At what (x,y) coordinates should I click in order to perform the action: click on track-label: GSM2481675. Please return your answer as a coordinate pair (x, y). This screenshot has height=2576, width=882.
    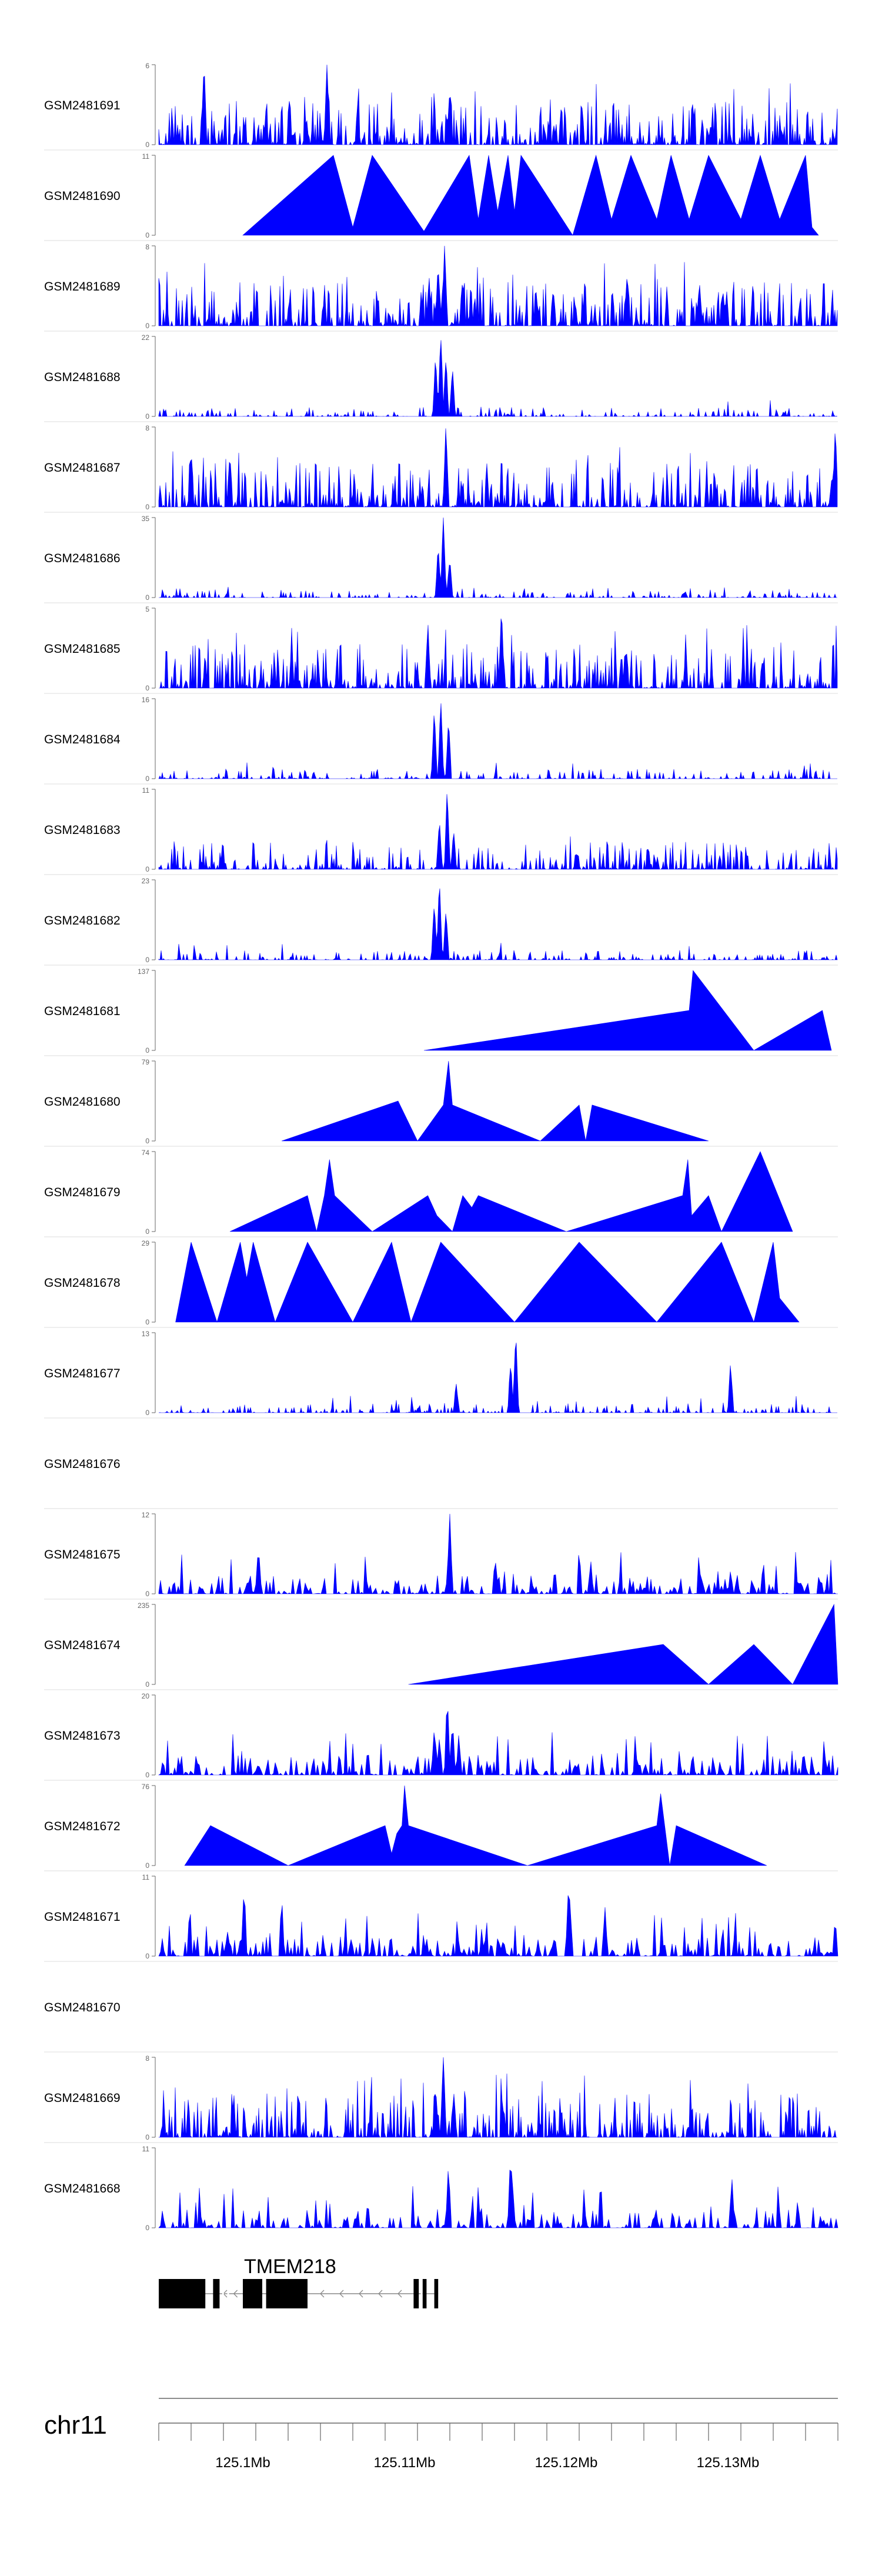
    Looking at the image, I should click on (82, 1554).